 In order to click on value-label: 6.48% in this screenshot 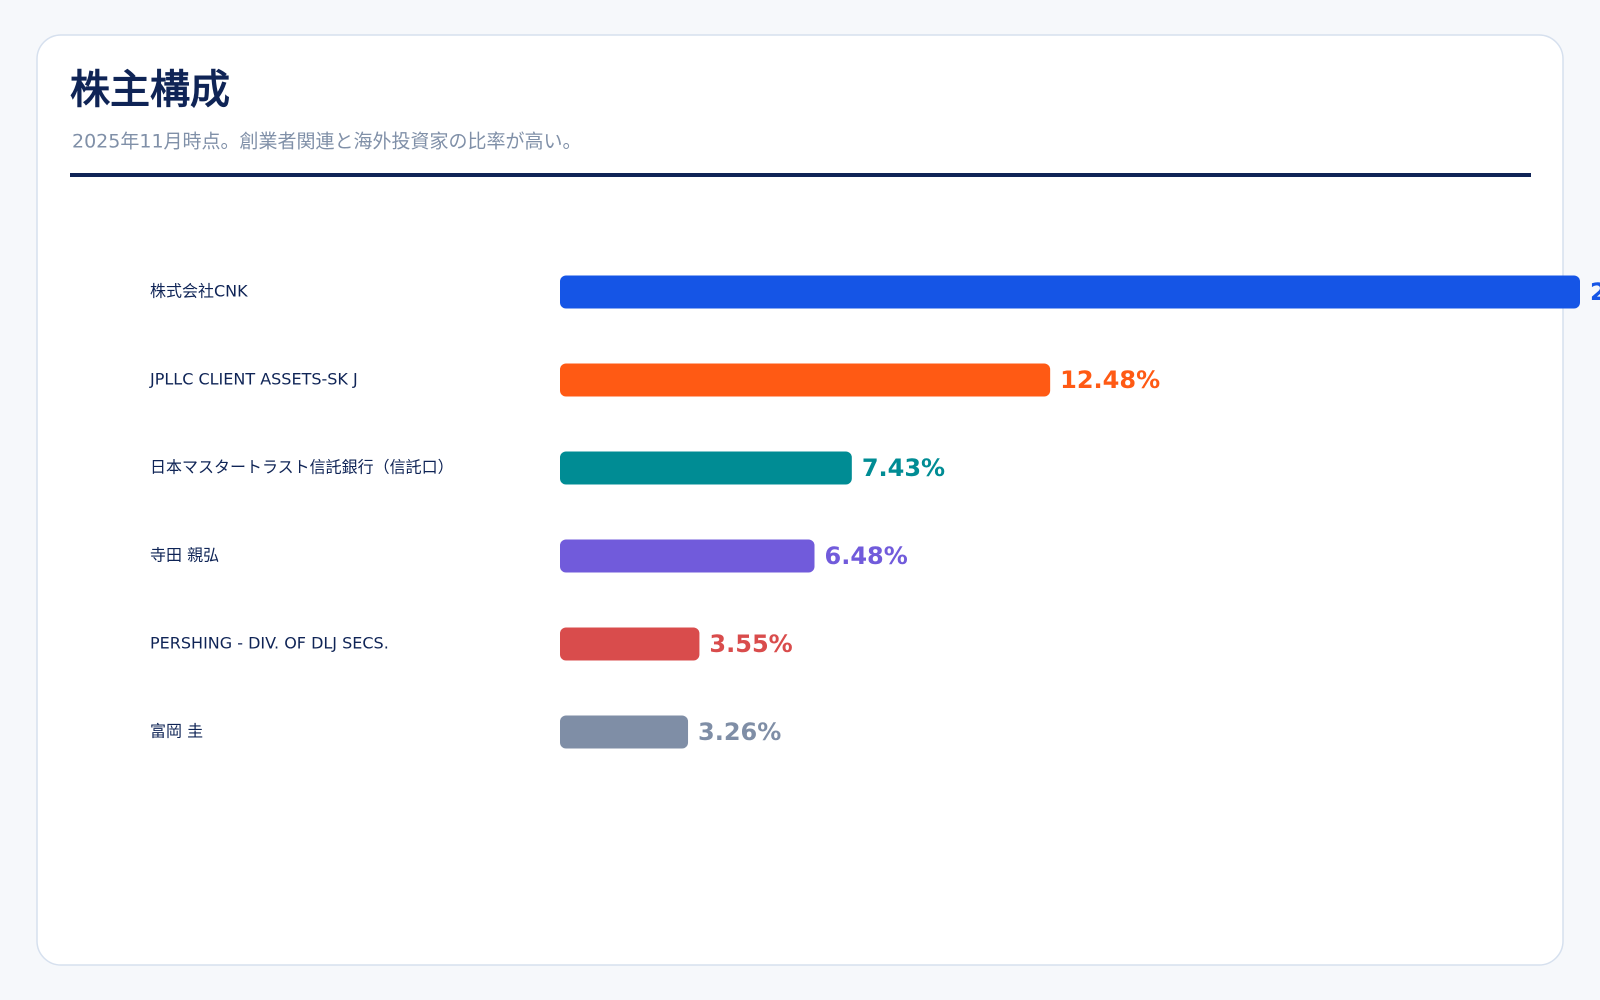, I will do `click(866, 556)`.